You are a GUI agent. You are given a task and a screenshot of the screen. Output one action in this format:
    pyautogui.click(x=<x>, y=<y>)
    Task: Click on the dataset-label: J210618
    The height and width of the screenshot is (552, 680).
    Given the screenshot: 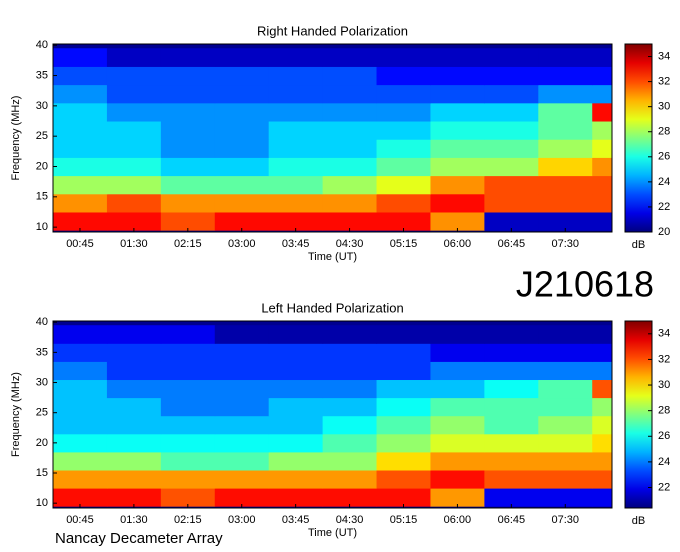 What is the action you would take?
    pyautogui.click(x=585, y=284)
    